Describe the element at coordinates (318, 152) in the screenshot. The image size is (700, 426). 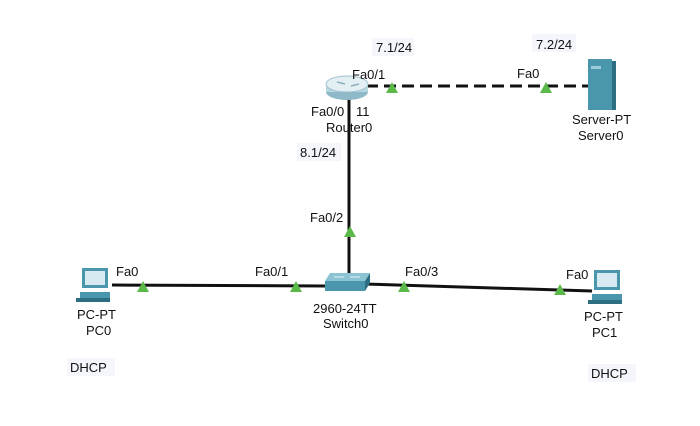
I see `address-label: 8.1/24` at that location.